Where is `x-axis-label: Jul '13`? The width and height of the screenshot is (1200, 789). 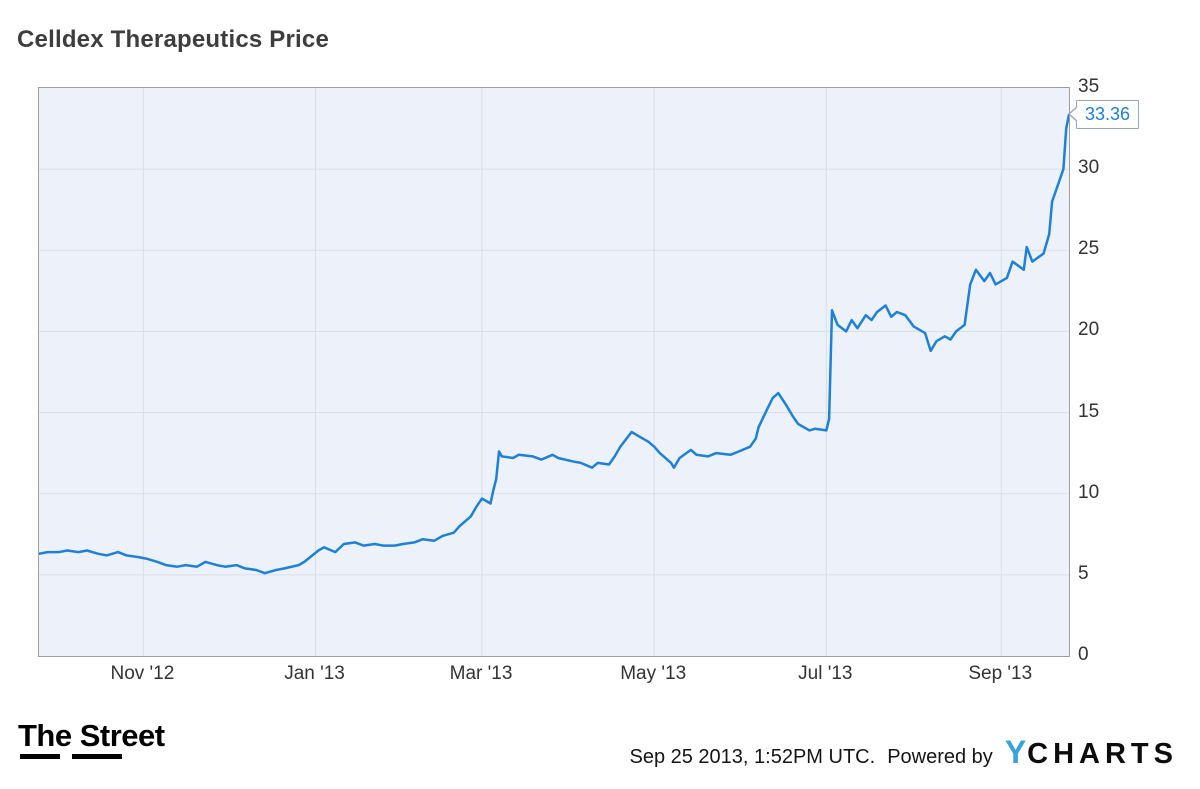 x-axis-label: Jul '13 is located at coordinates (825, 673).